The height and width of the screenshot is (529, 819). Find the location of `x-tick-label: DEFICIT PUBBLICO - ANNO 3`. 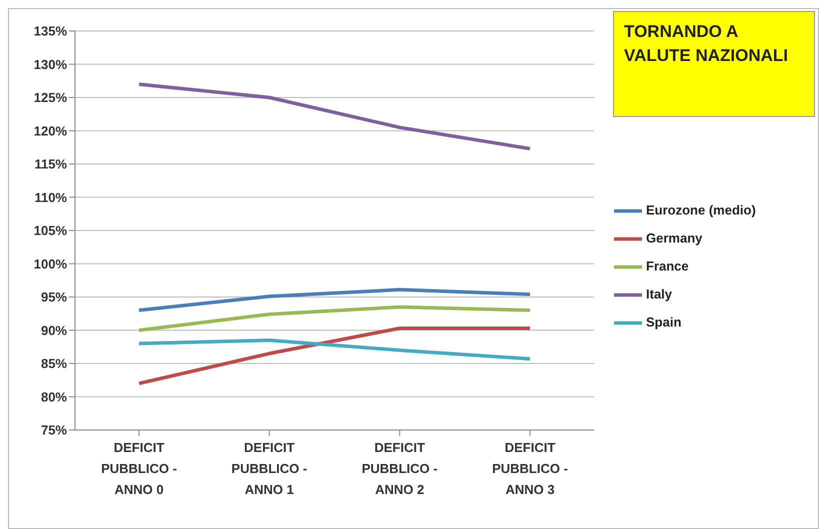

x-tick-label: DEFICIT PUBBLICO - ANNO 3 is located at coordinates (530, 468).